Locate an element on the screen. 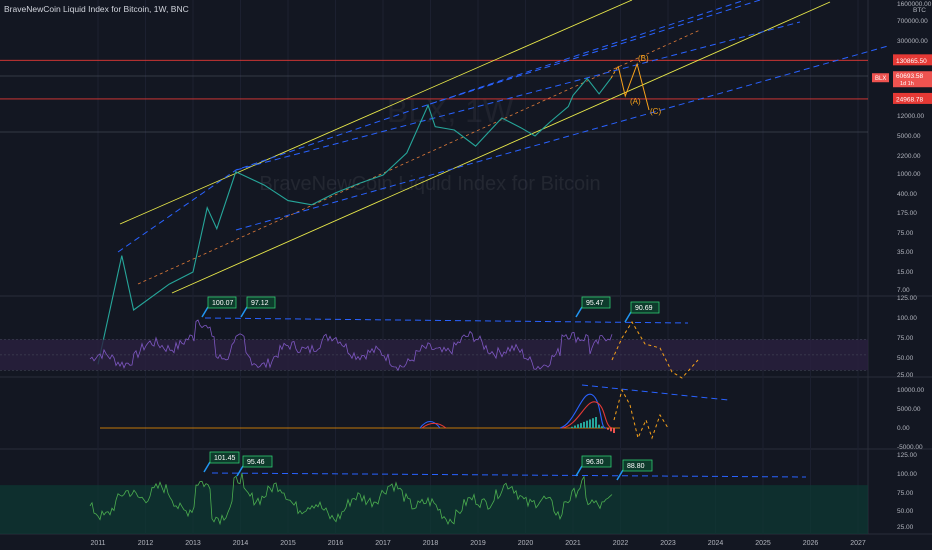 This screenshot has width=932, height=550. osc-axis-tick: 75.00 is located at coordinates (905, 493).